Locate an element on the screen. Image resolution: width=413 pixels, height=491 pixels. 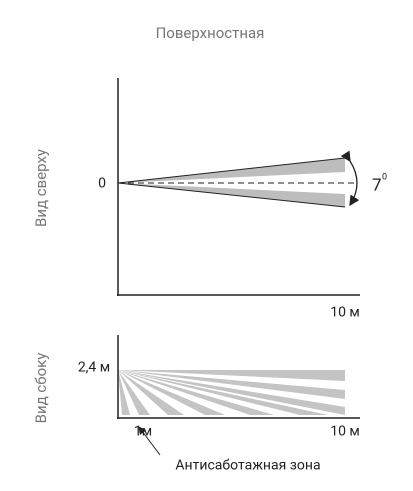
far-label: 10 м is located at coordinates (345, 432).